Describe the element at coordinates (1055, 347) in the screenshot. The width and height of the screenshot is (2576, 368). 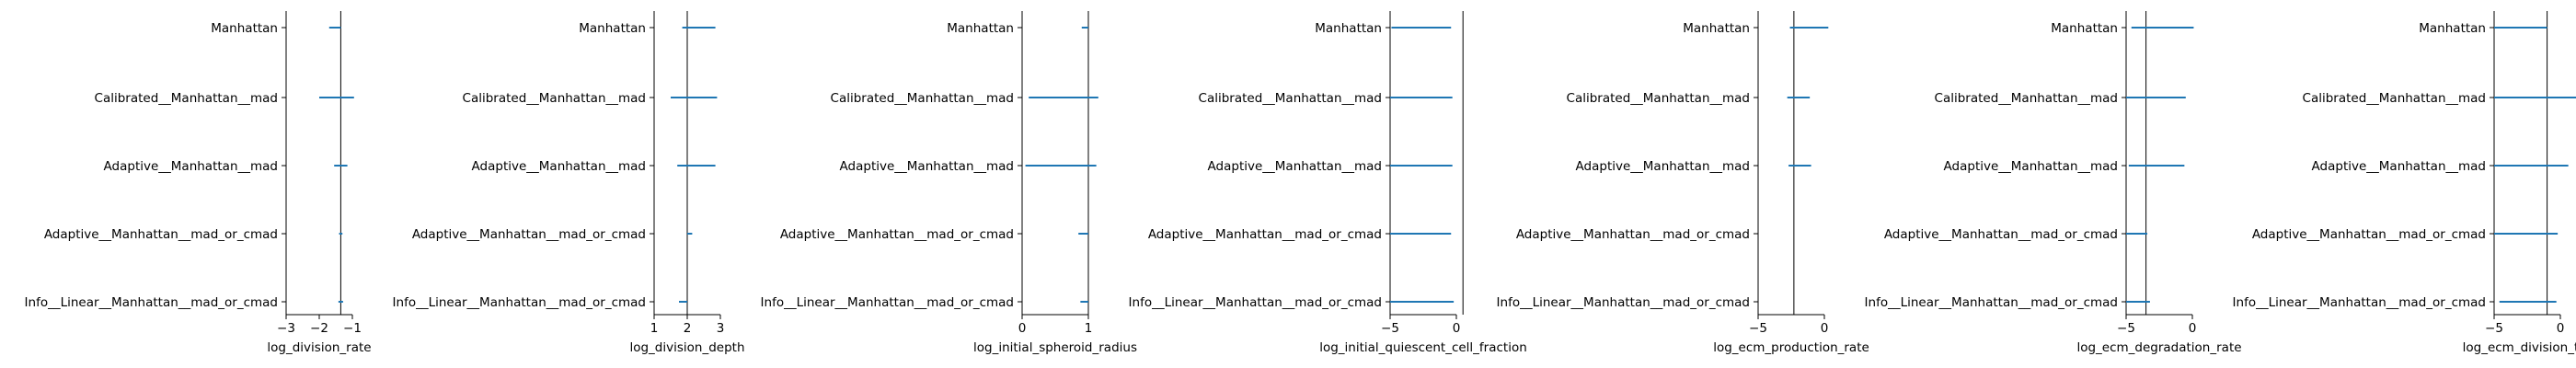
I see `x-axis-label: log_initial_spheroid_radius` at that location.